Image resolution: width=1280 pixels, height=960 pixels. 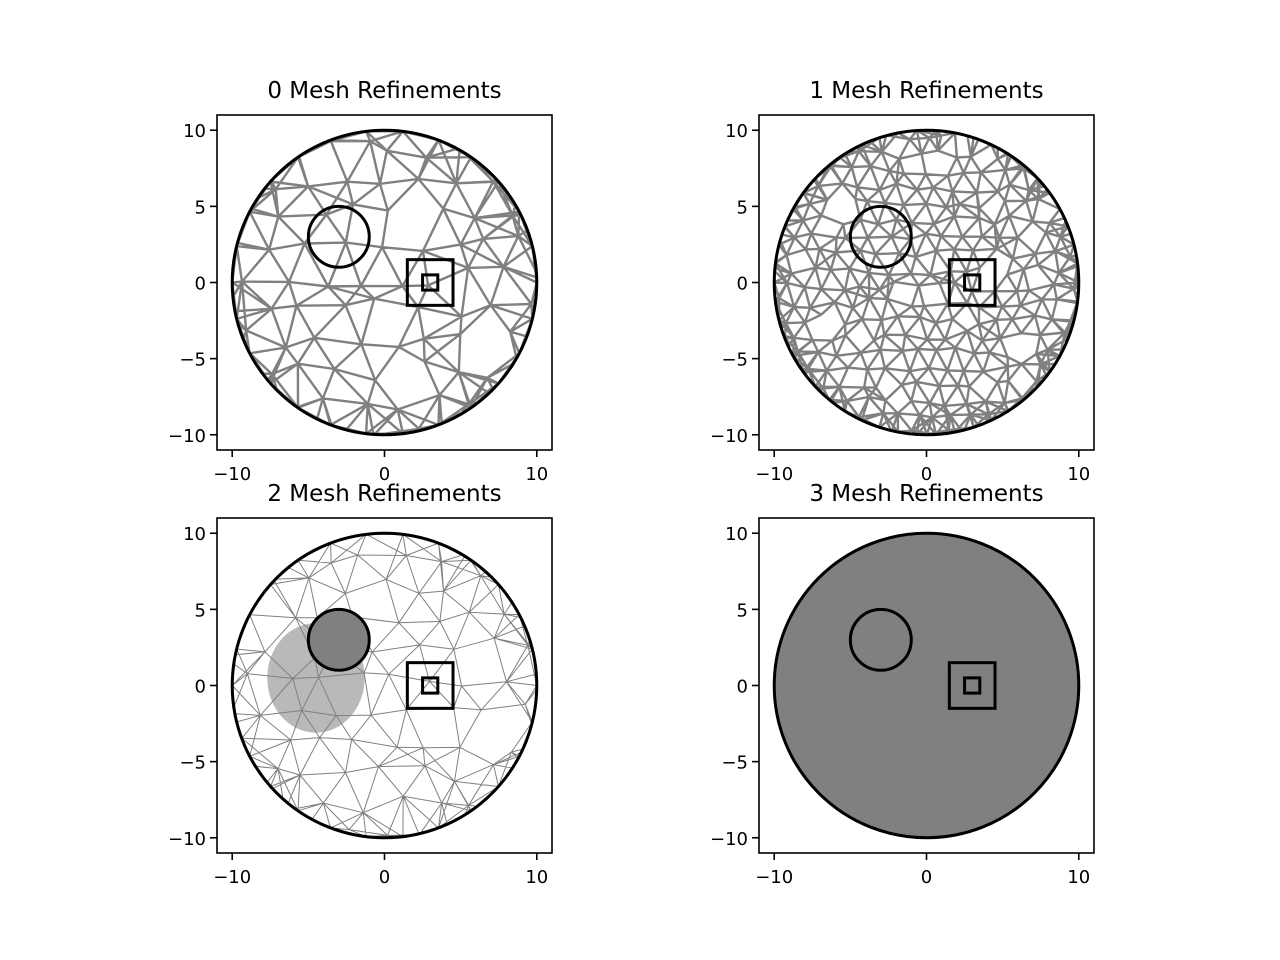 I want to click on subplot-title: 0 Mesh Refinements, so click(x=384, y=91).